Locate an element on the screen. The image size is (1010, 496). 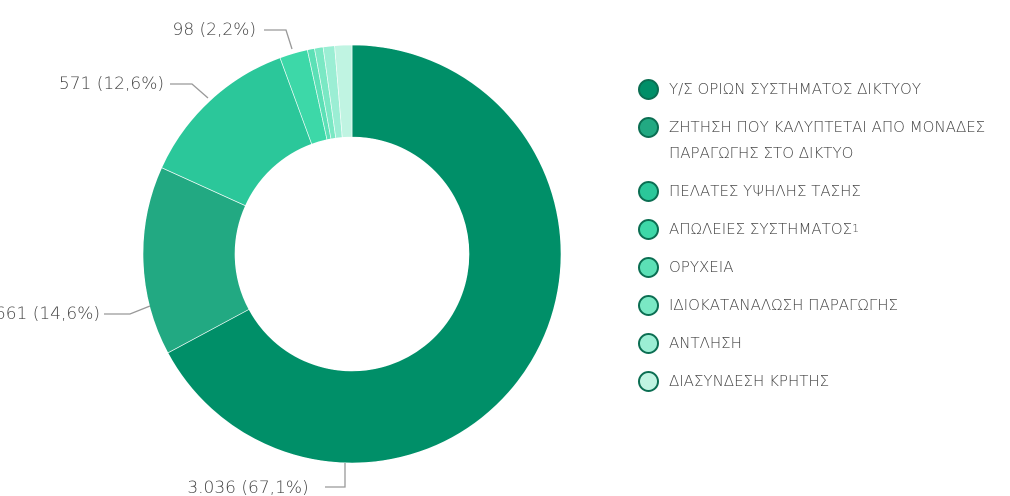
legend-label: ΑΝΤΛΗΣΗ is located at coordinates (705, 343).